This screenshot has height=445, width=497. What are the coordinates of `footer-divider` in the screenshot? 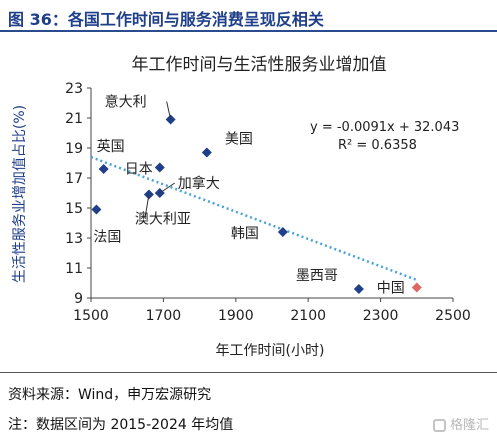 It's located at (248, 372).